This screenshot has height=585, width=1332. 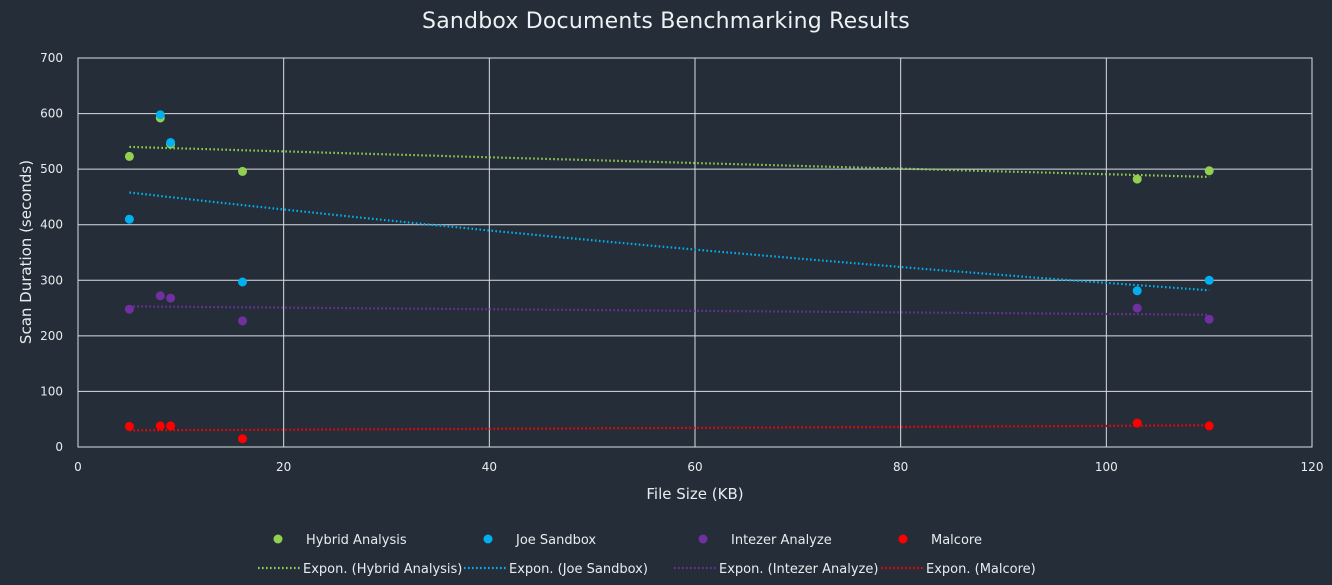 I want to click on y-tick-label: 200, so click(x=51, y=336).